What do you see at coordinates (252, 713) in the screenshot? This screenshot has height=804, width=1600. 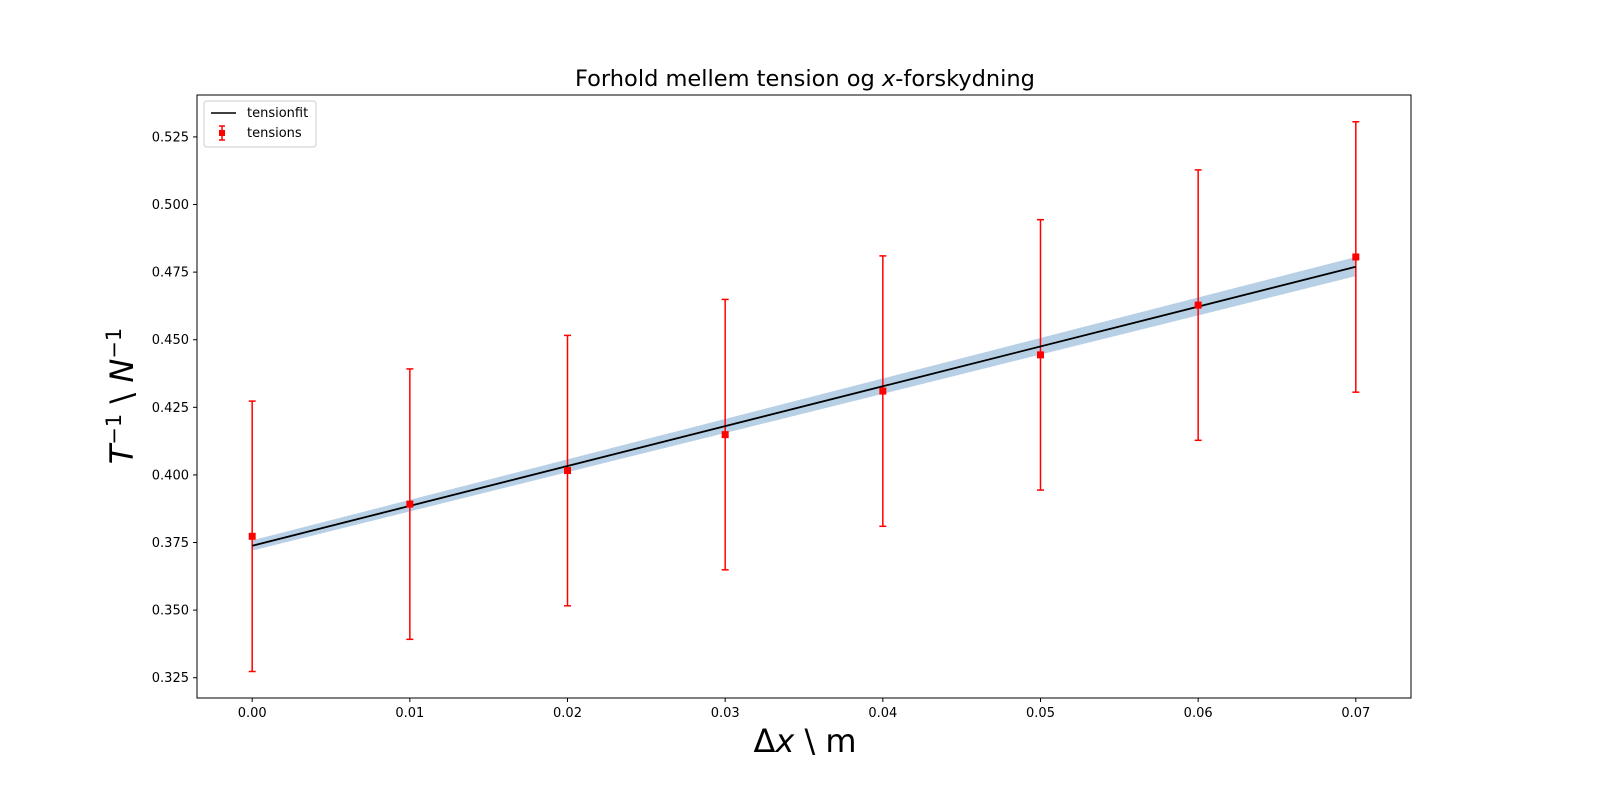 I see `x-tick-label-0: 0.00` at bounding box center [252, 713].